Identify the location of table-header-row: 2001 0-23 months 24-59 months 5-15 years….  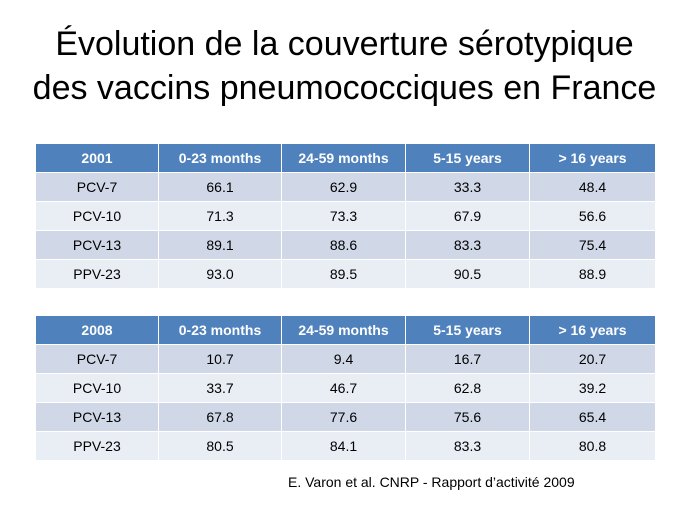
(345, 158).